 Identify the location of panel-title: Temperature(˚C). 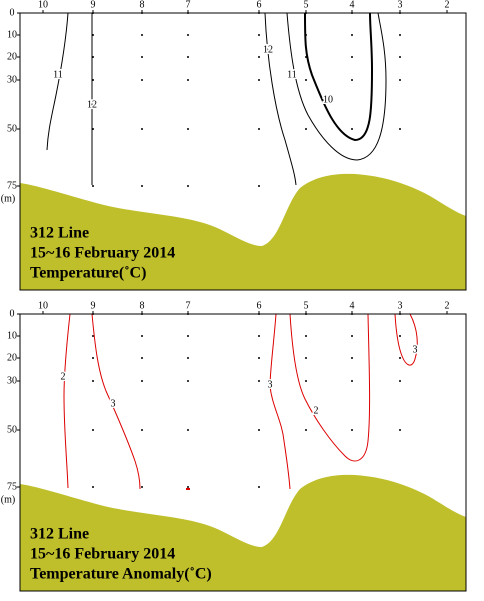
(88, 273).